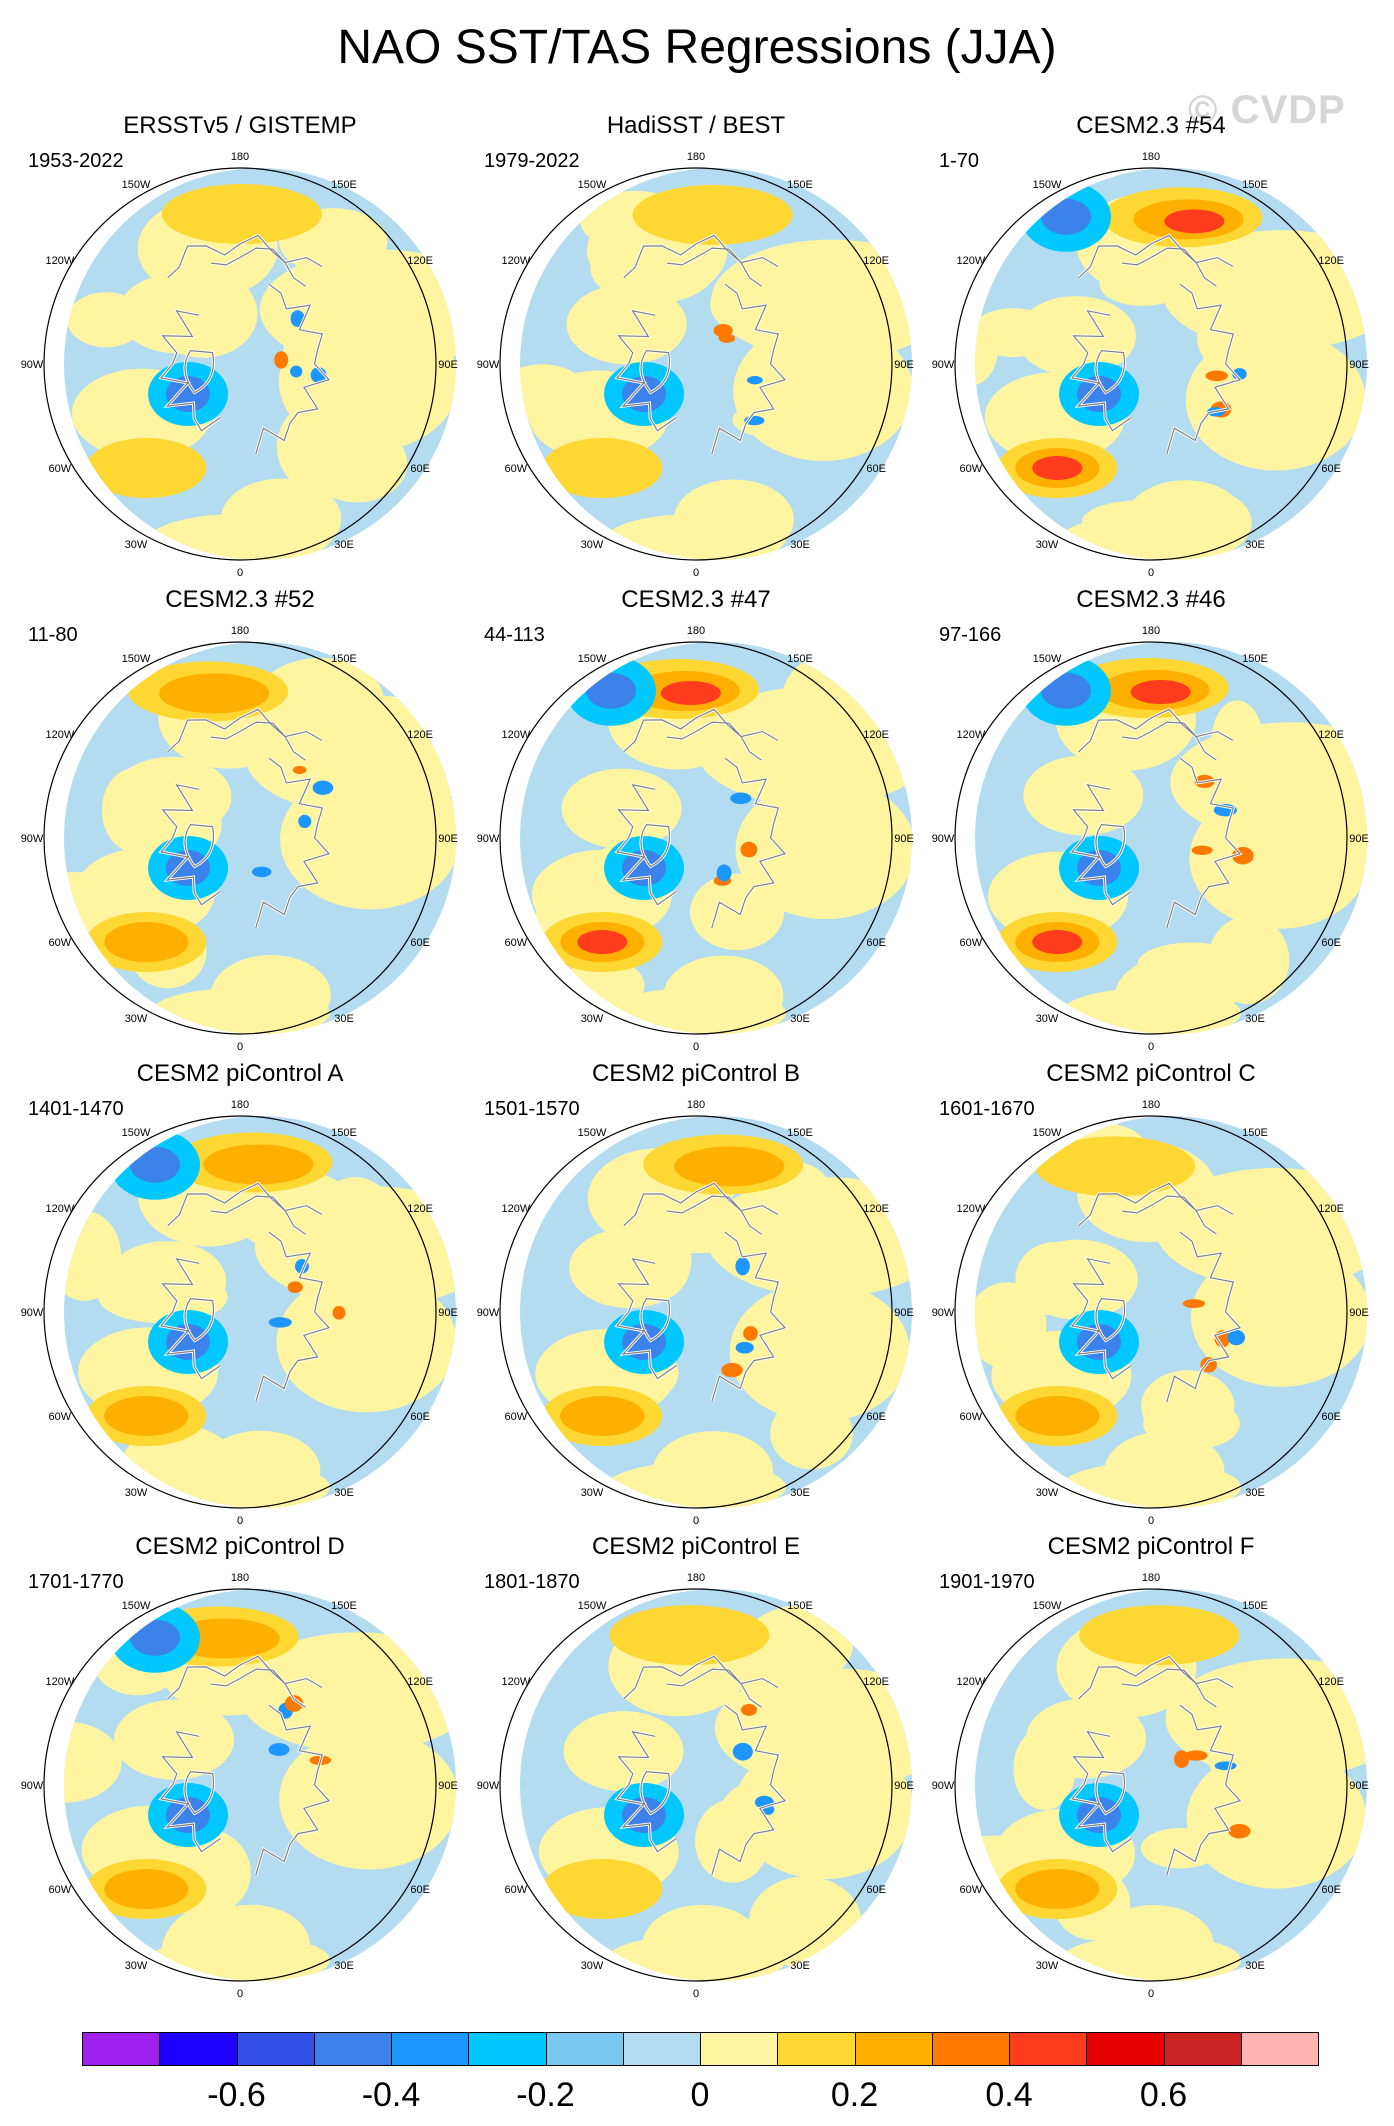 The image size is (1394, 2126). I want to click on panel-title: CESM2.3 #47, so click(696, 599).